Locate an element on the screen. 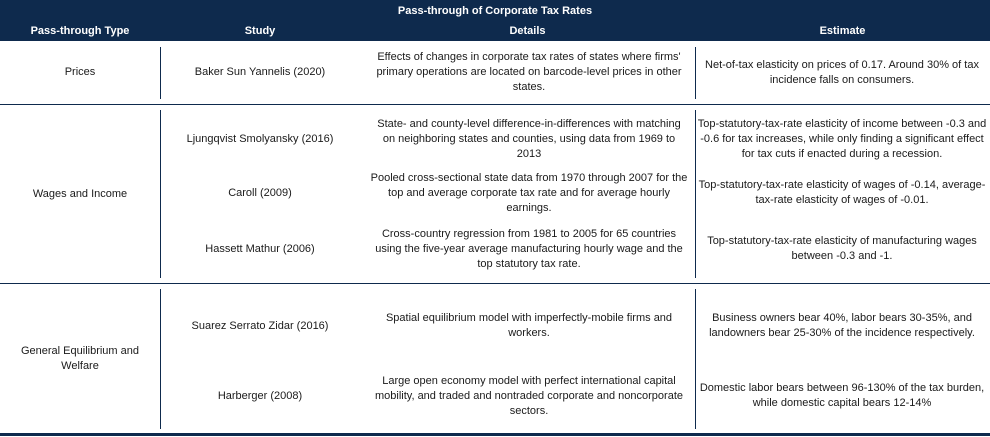  table-bottom-rule is located at coordinates (495, 434).